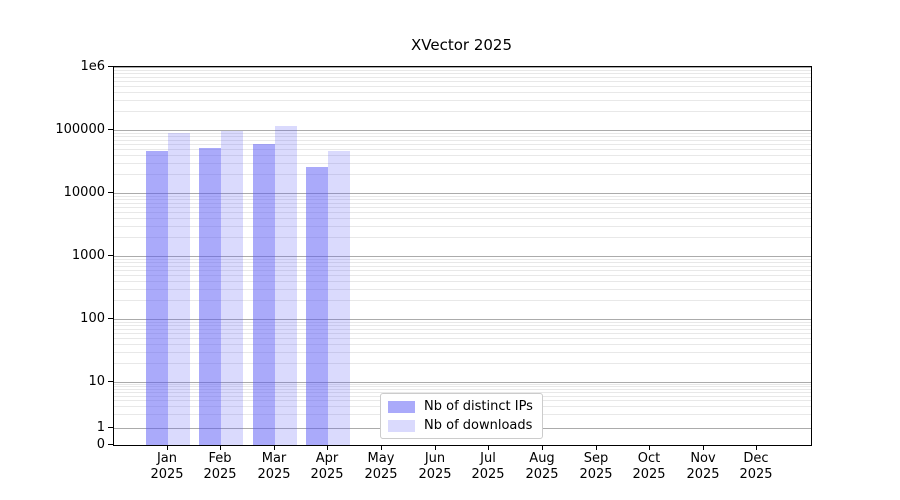 The width and height of the screenshot is (900, 500). I want to click on x-tick-label: Jul 2025, so click(488, 467).